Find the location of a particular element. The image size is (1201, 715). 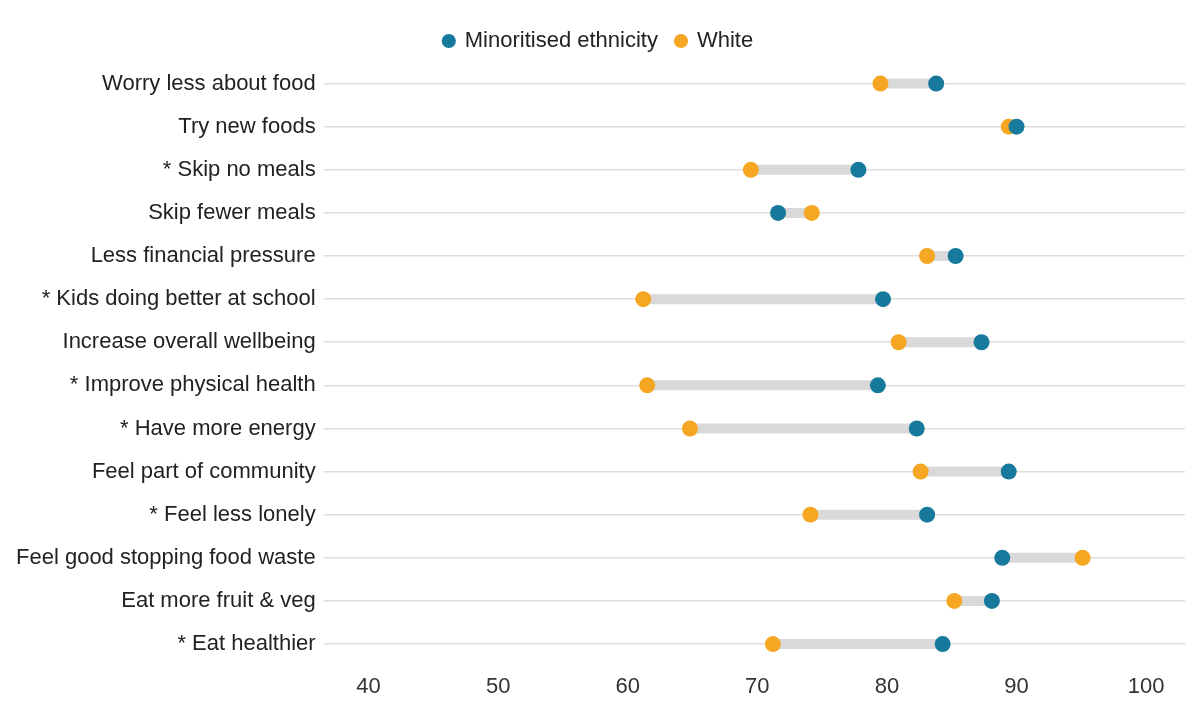

y-tick-label: * Skip no meals is located at coordinates (239, 168).